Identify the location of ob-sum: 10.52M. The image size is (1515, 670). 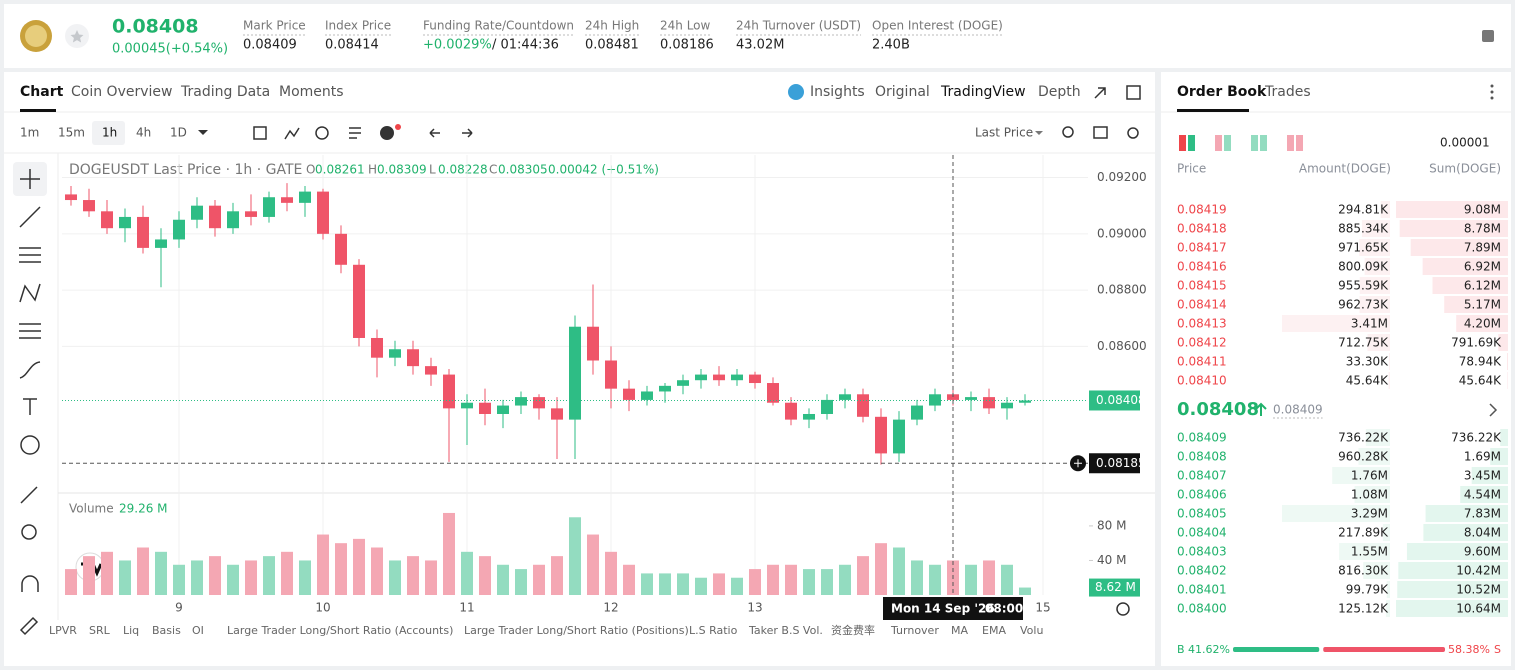
(1478, 590).